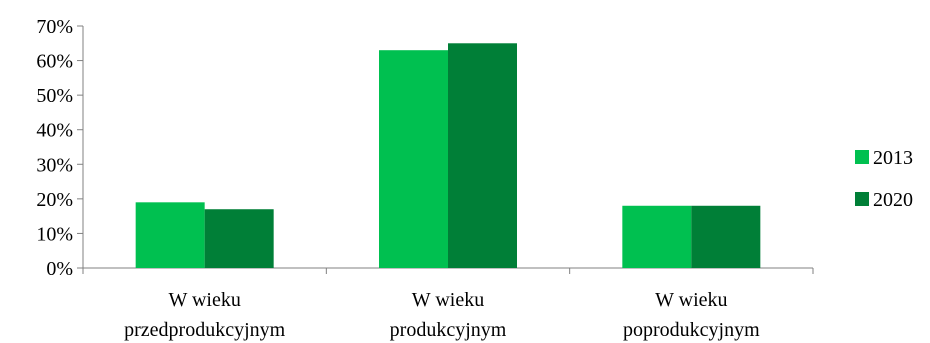  Describe the element at coordinates (862, 157) in the screenshot. I see `legend-swatch-2013` at that location.